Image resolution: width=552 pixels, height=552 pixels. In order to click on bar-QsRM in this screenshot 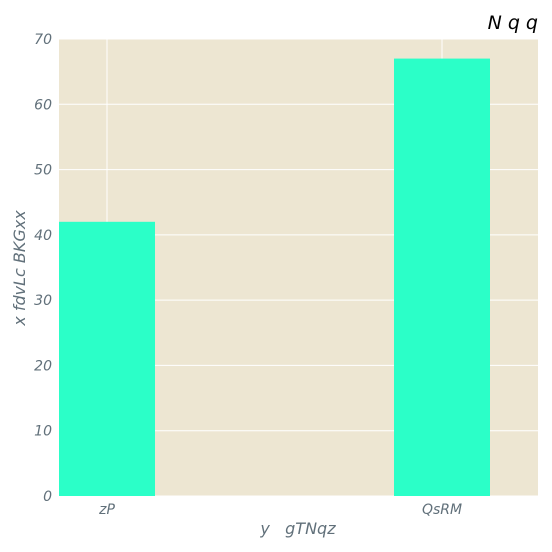, I will do `click(442, 277)`.